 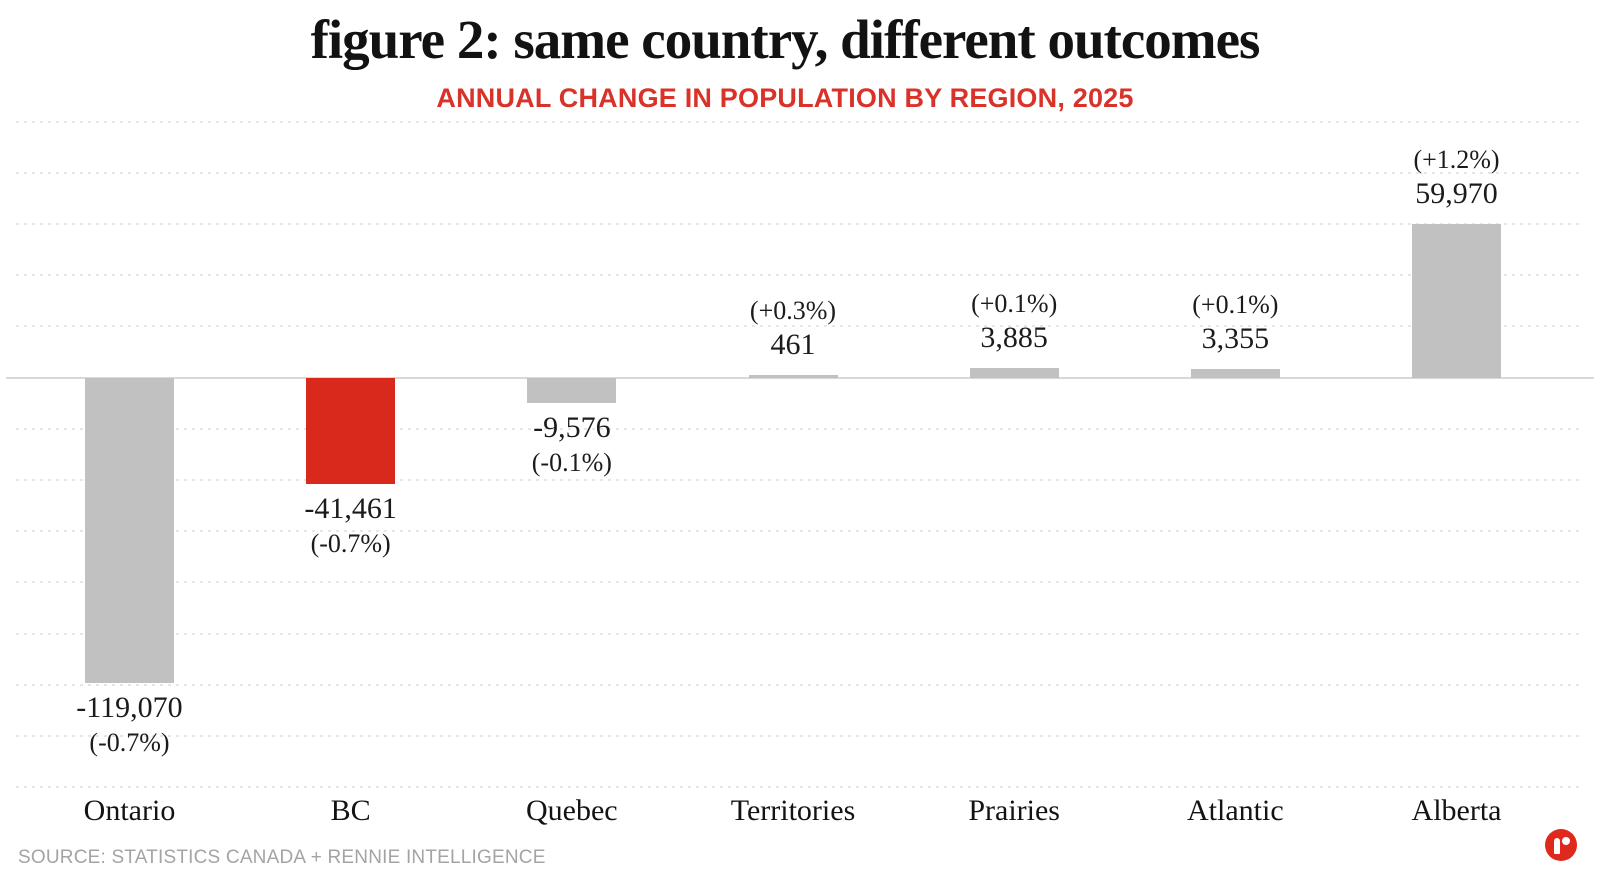 I want to click on zero-axis-line, so click(x=800, y=377).